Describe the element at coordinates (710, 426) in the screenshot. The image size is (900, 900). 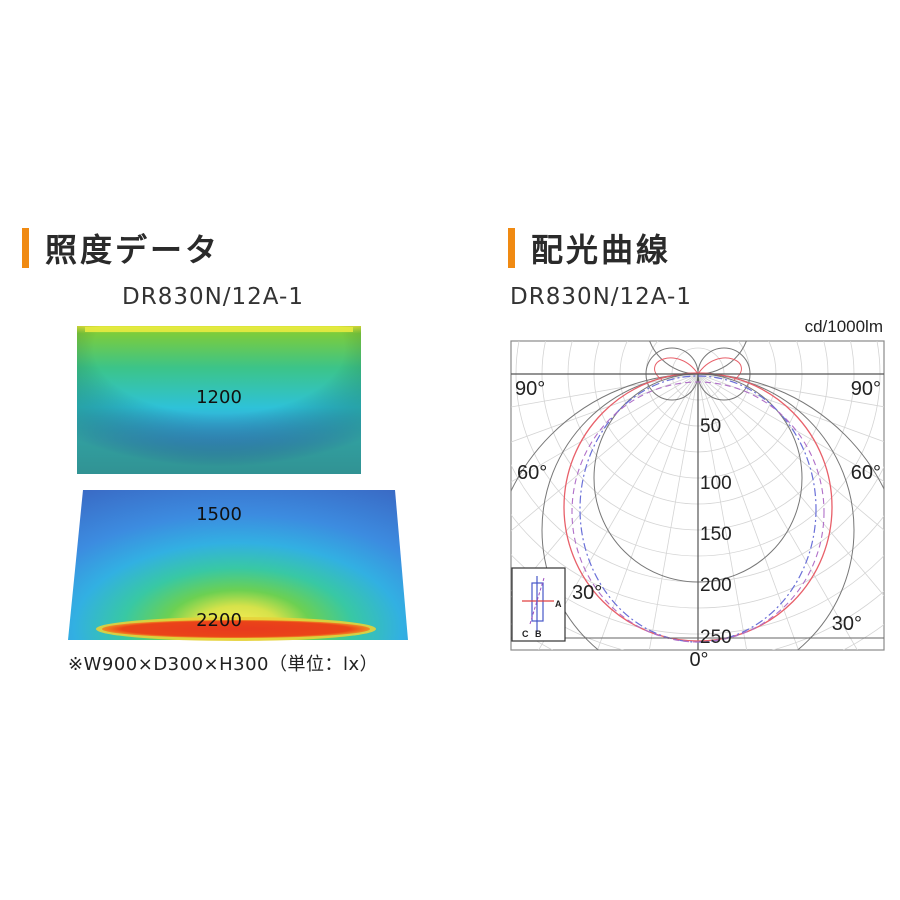
I see `radial-50: 50` at that location.